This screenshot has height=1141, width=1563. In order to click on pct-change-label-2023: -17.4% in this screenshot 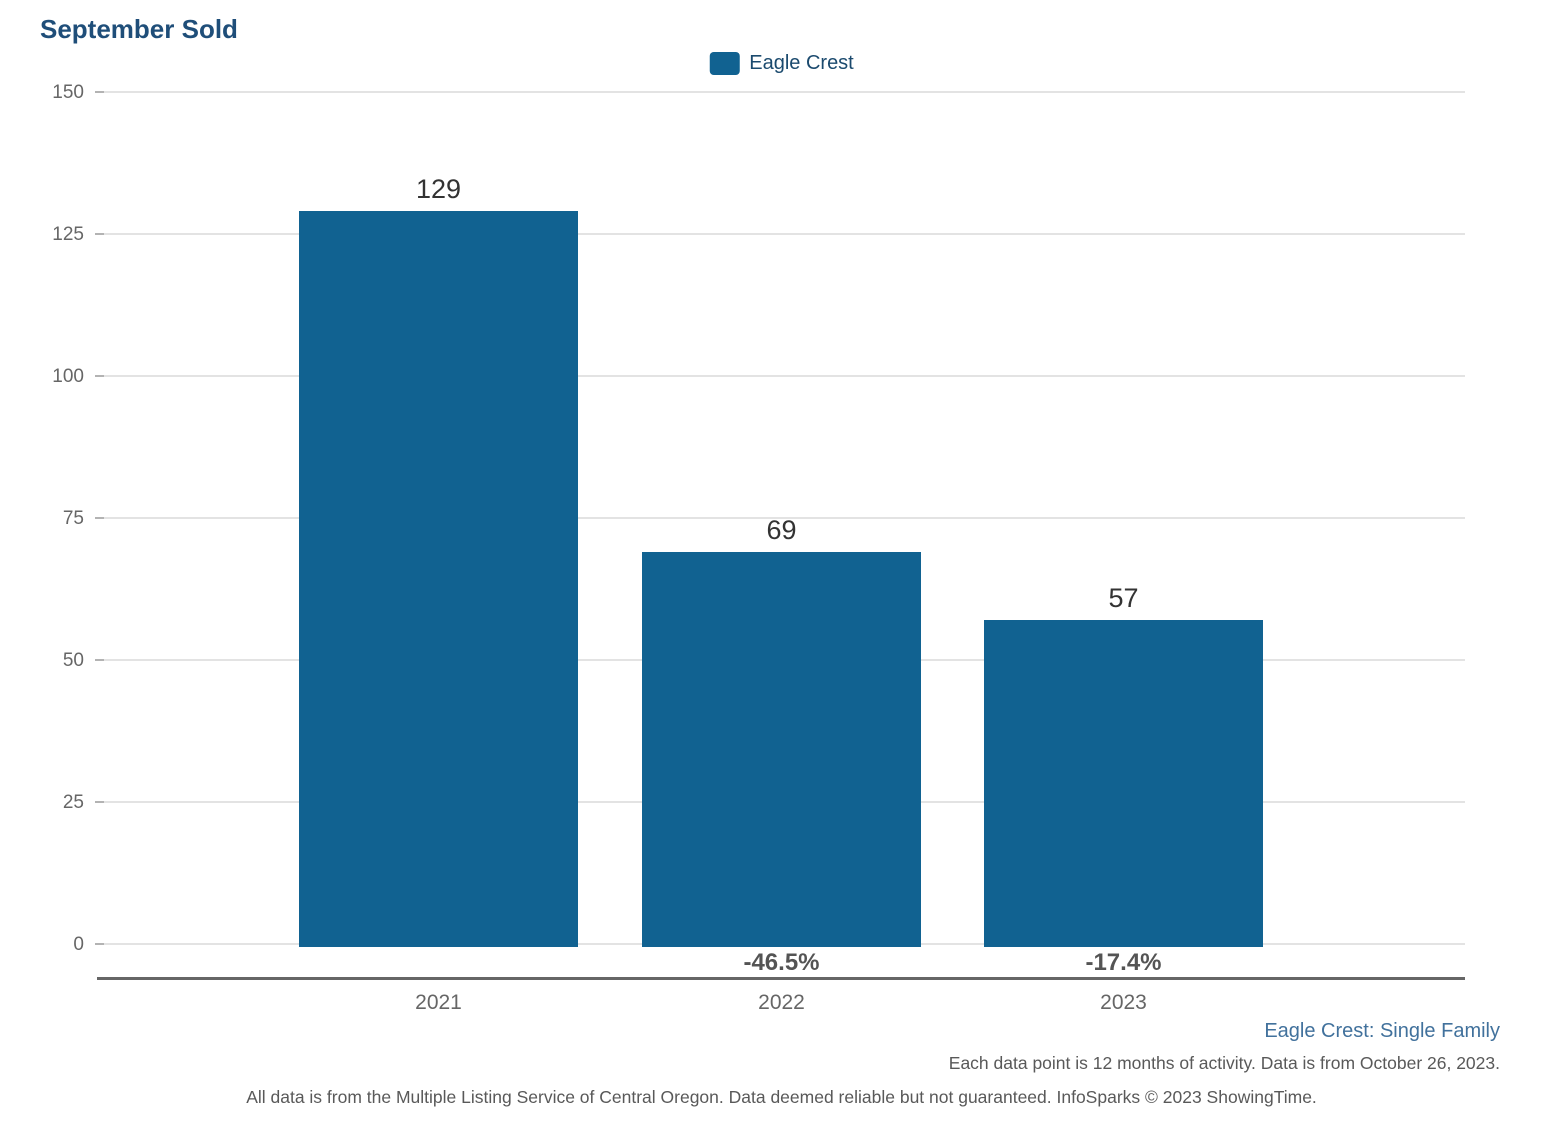, I will do `click(1123, 962)`.